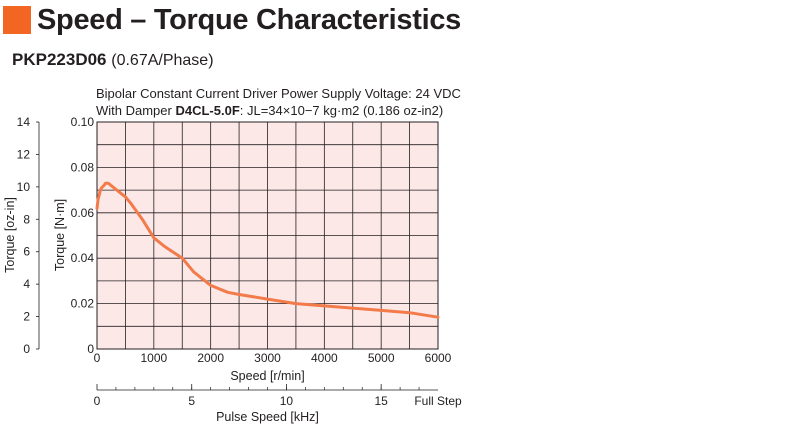  Describe the element at coordinates (381, 401) in the screenshot. I see `pulse-tick-label: 15` at that location.